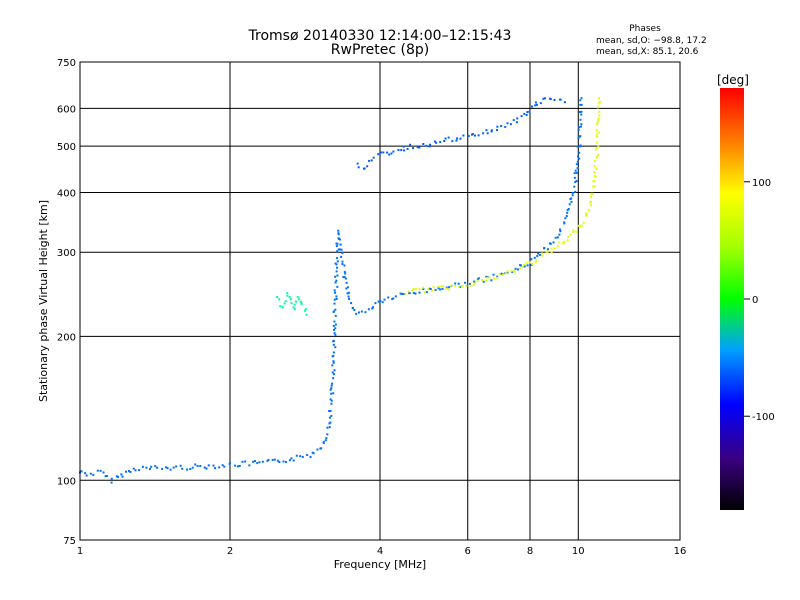 The width and height of the screenshot is (800, 600). I want to click on x-tick-label: 2, so click(230, 551).